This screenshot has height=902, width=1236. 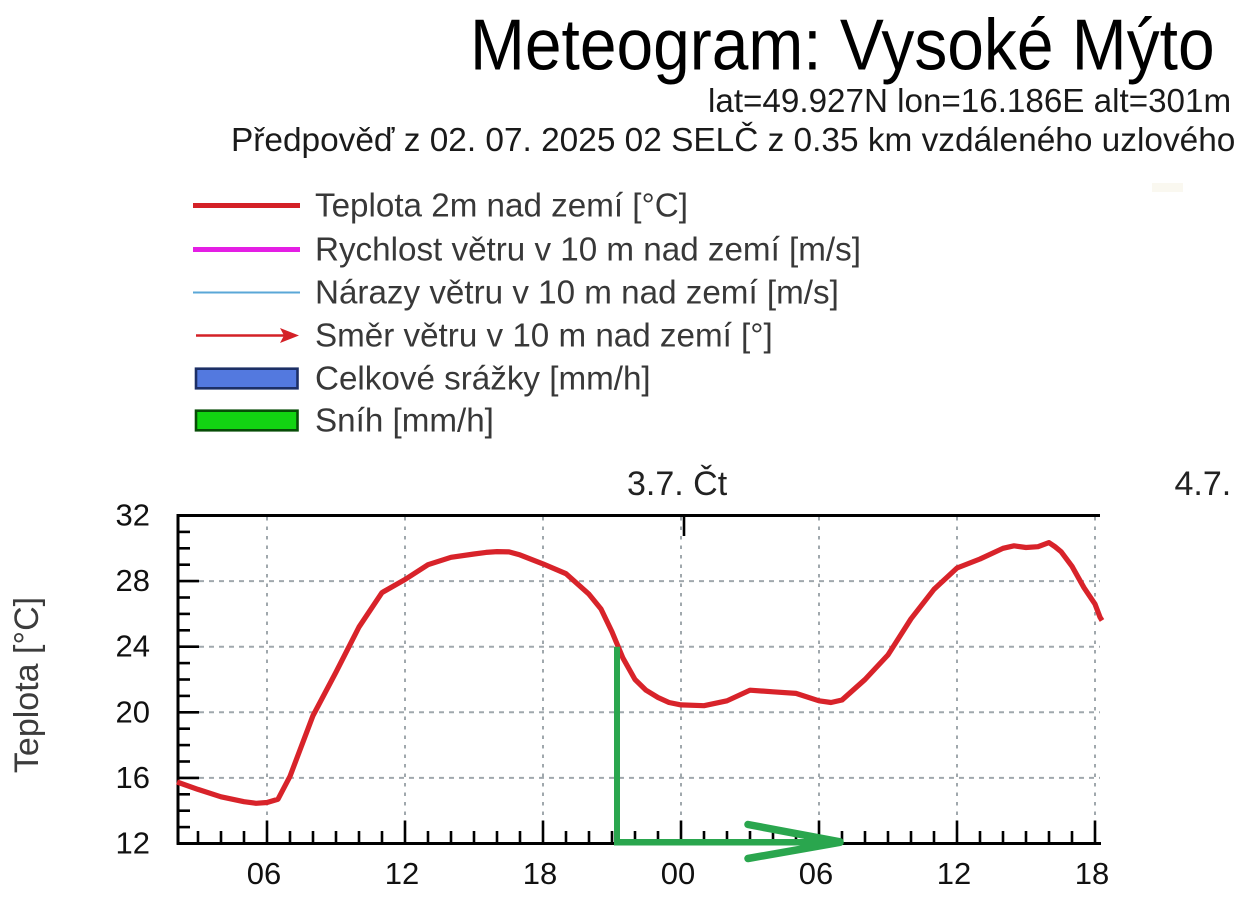 What do you see at coordinates (501, 206) in the screenshot?
I see `svg-text: Teplota 2m nad zemí [°C]` at bounding box center [501, 206].